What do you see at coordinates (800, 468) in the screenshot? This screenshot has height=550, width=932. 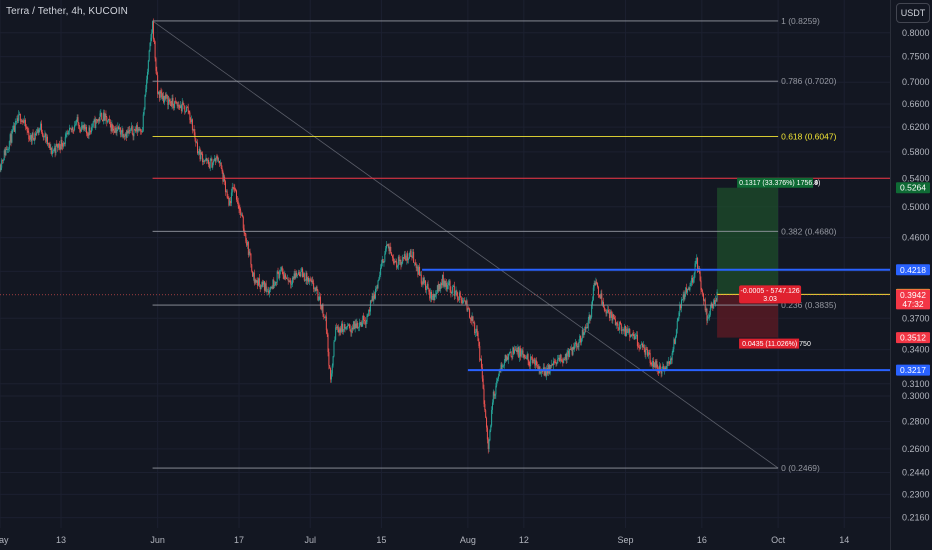 I see `fib-level-label: 0 (0.2469)` at bounding box center [800, 468].